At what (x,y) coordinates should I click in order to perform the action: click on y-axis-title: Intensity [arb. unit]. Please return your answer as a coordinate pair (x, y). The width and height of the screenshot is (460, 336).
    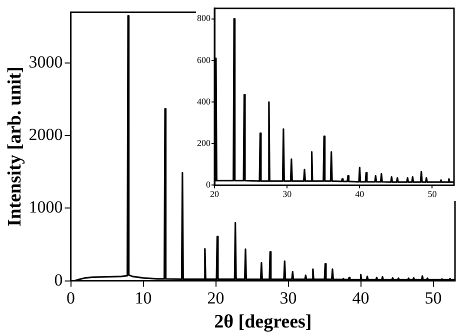
    Looking at the image, I should click on (15, 146).